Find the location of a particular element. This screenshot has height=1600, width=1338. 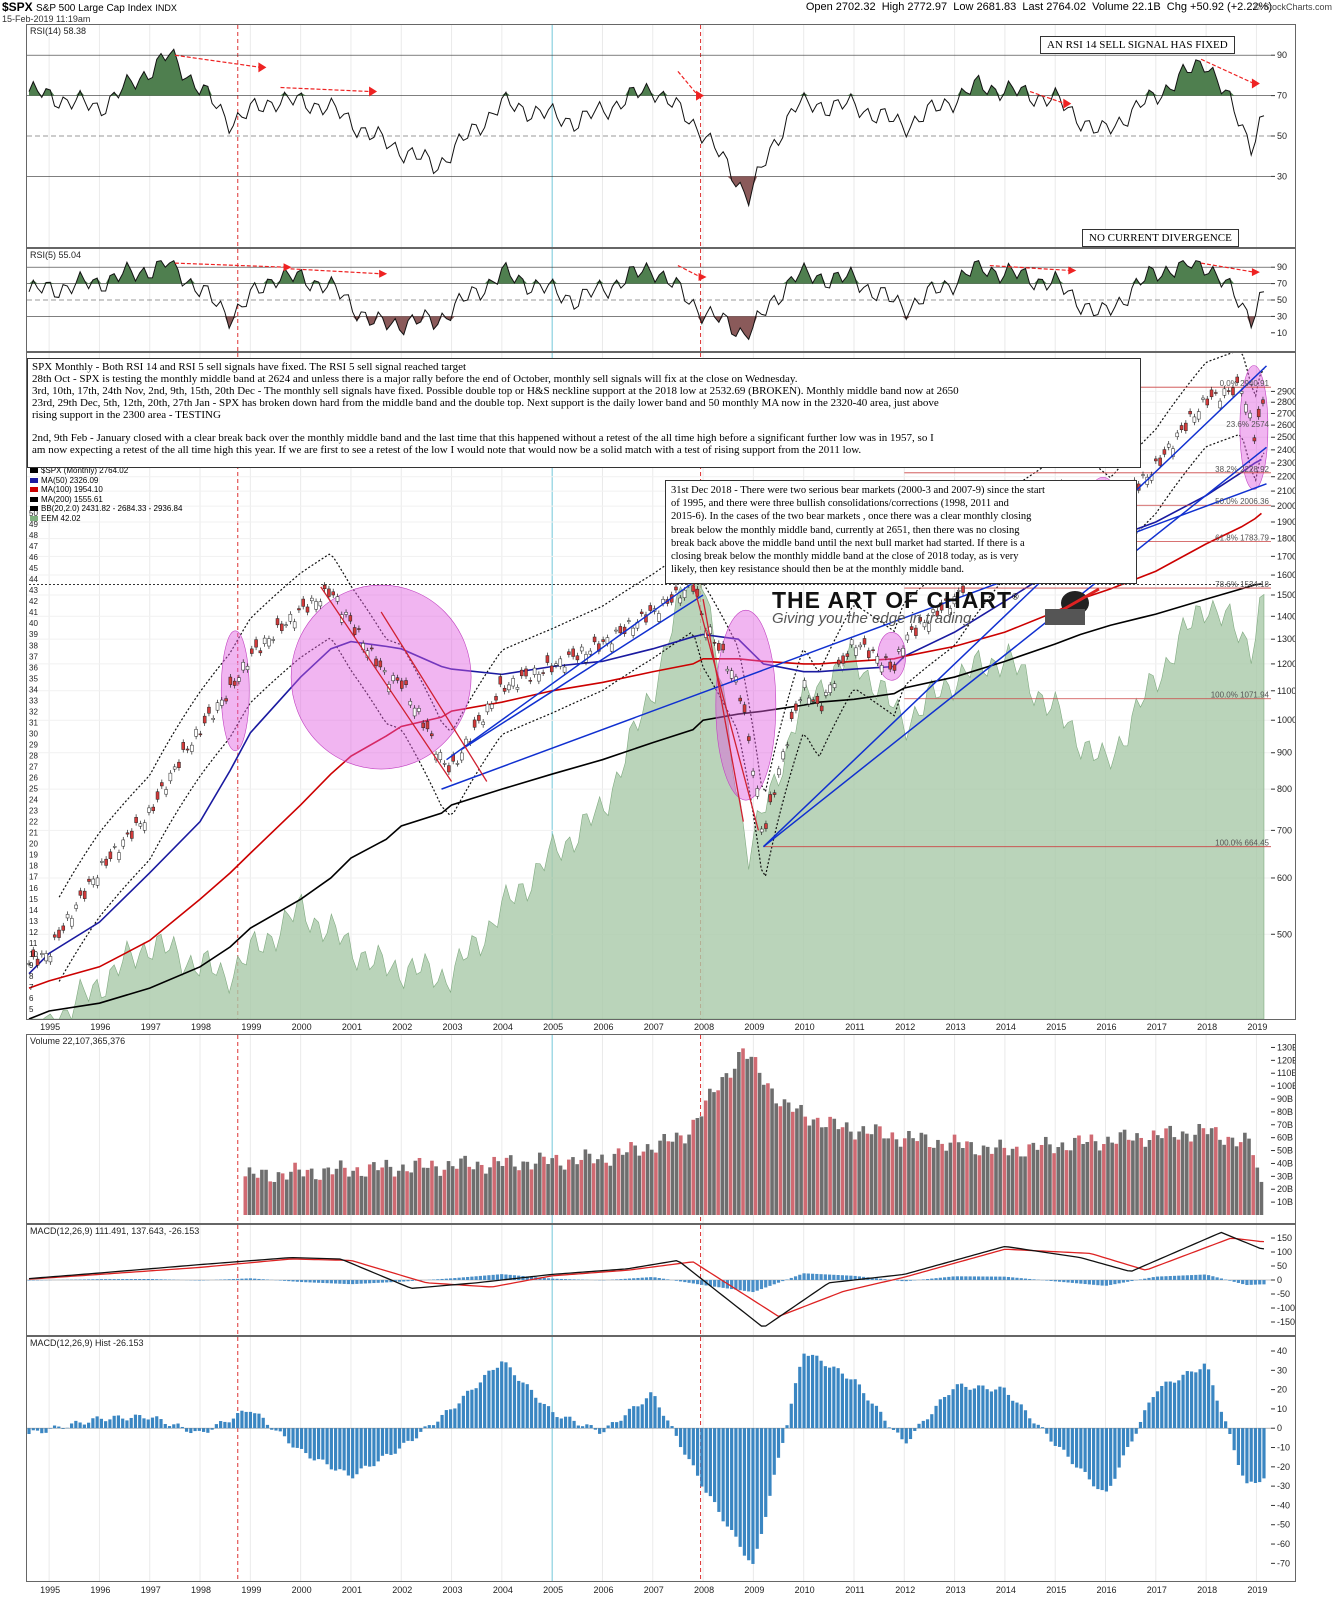

rsi5-tick: 10 is located at coordinates (1282, 333).